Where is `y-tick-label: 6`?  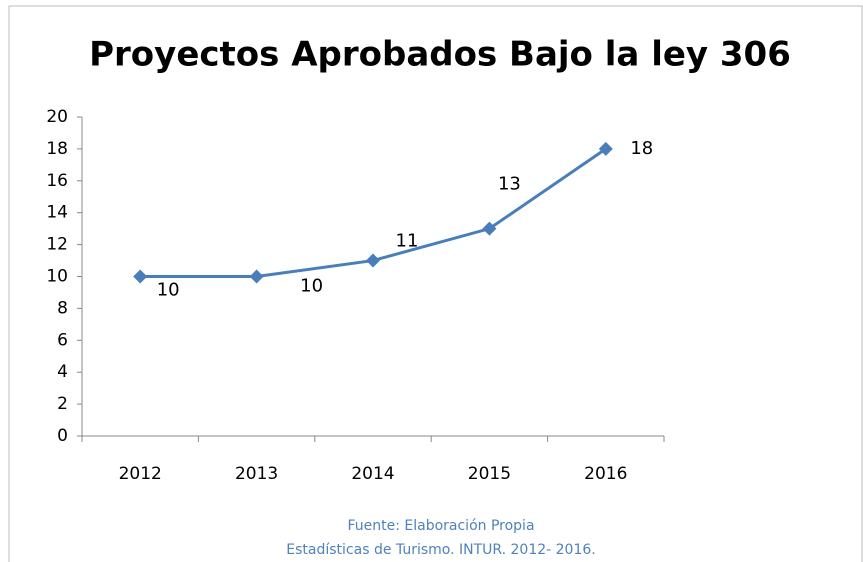 y-tick-label: 6 is located at coordinates (62, 340).